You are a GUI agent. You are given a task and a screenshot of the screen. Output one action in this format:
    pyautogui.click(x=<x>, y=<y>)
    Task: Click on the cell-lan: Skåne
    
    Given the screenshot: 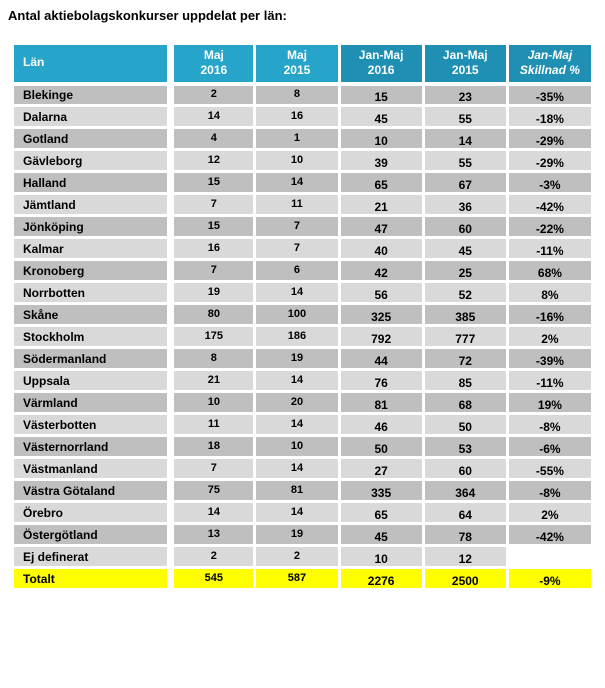 What is the action you would take?
    pyautogui.click(x=92, y=314)
    